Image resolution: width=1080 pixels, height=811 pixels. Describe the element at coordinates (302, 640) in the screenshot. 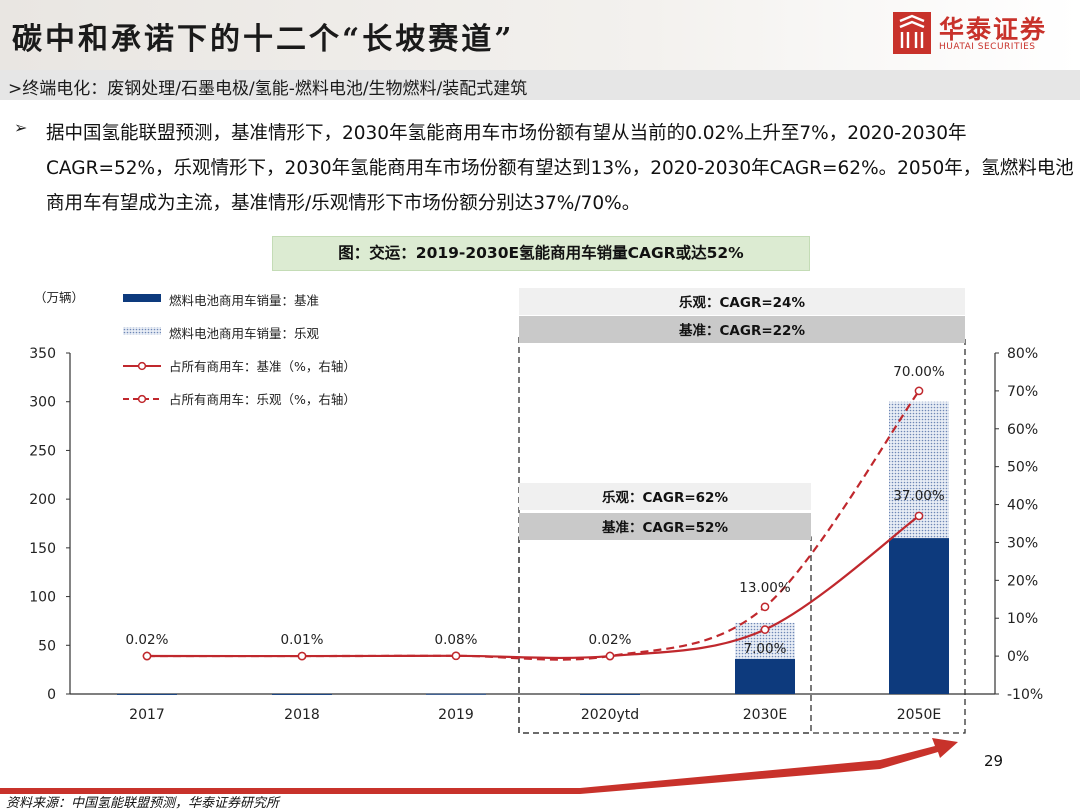

I see `data-label: 0.01%` at that location.